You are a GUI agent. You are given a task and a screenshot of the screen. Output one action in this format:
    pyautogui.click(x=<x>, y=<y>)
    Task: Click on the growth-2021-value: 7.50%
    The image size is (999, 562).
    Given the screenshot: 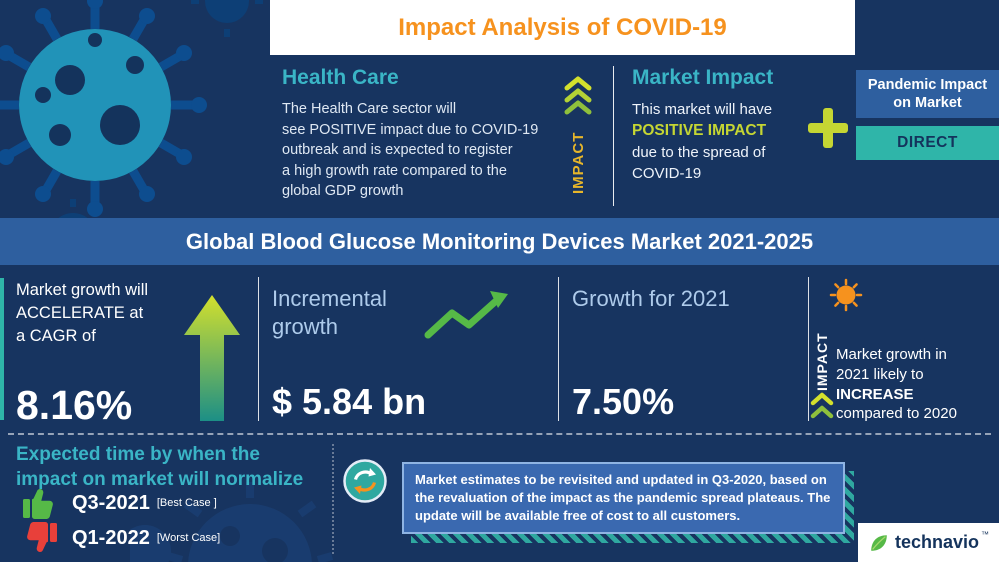 What is the action you would take?
    pyautogui.click(x=623, y=401)
    